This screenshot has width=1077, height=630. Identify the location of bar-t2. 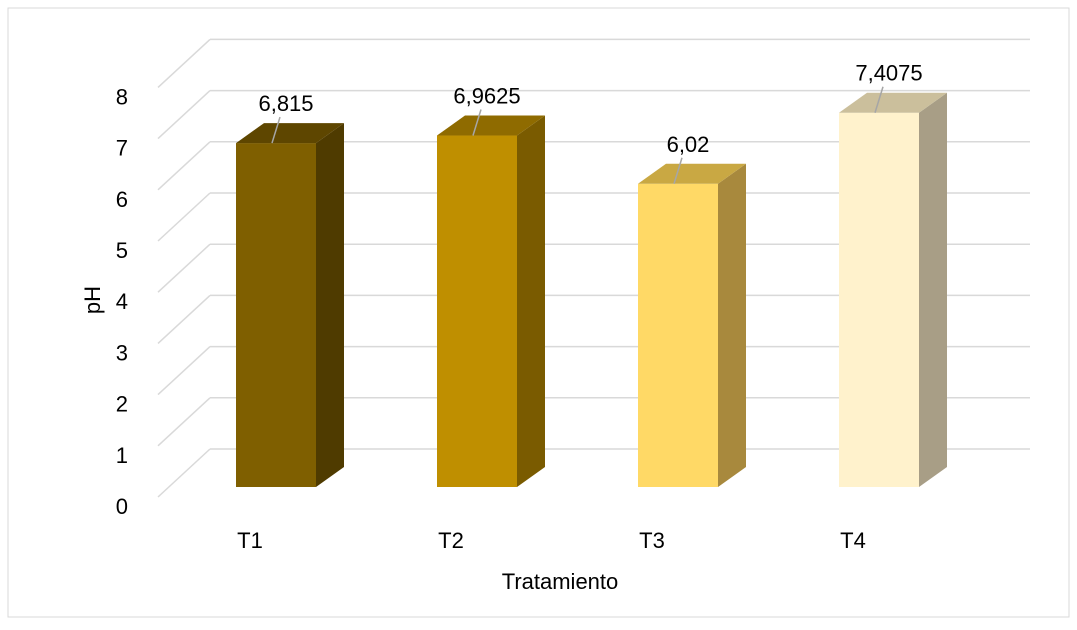
(491, 301).